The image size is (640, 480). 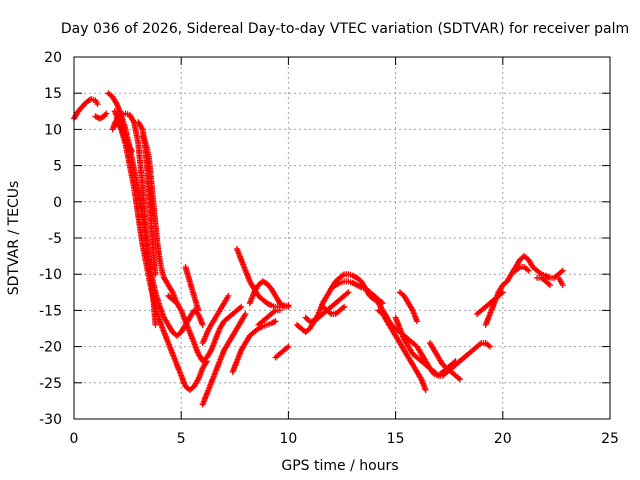 I want to click on y-tick-labels: -30 -25 -20 -15 -10 -5 0 5 10 15 20, so click(x=50, y=239).